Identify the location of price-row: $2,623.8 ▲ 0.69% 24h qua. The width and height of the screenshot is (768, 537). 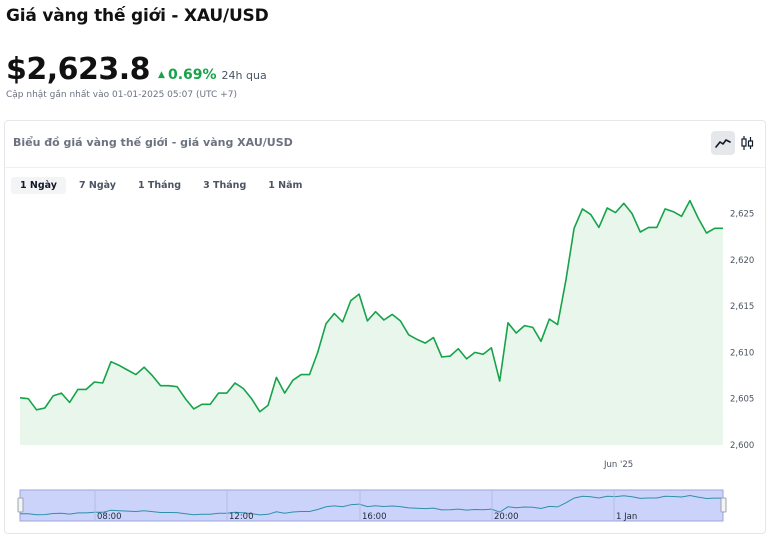
(136, 69).